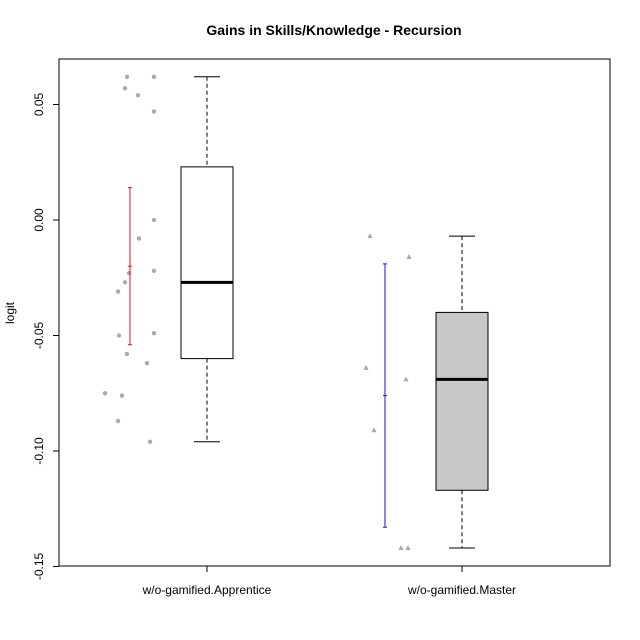  Describe the element at coordinates (207, 590) in the screenshot. I see `x-tick-label: w/o-gamified.Apprentice` at that location.